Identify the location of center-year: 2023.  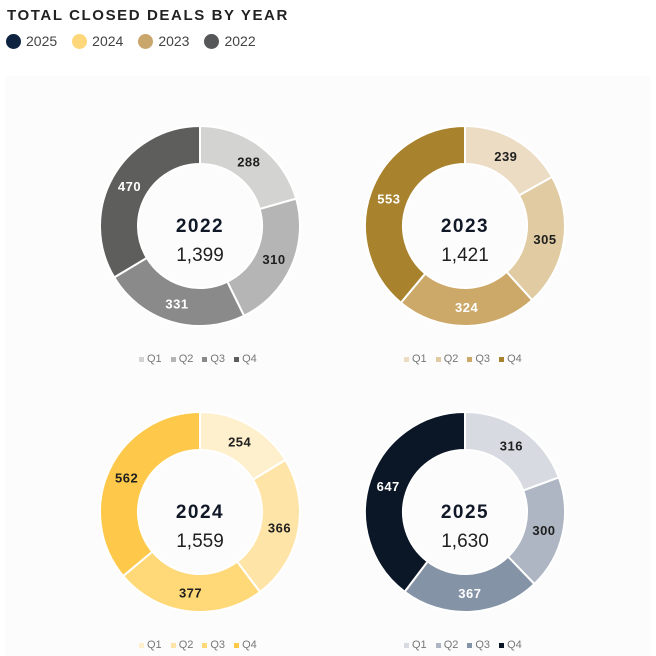
(465, 226).